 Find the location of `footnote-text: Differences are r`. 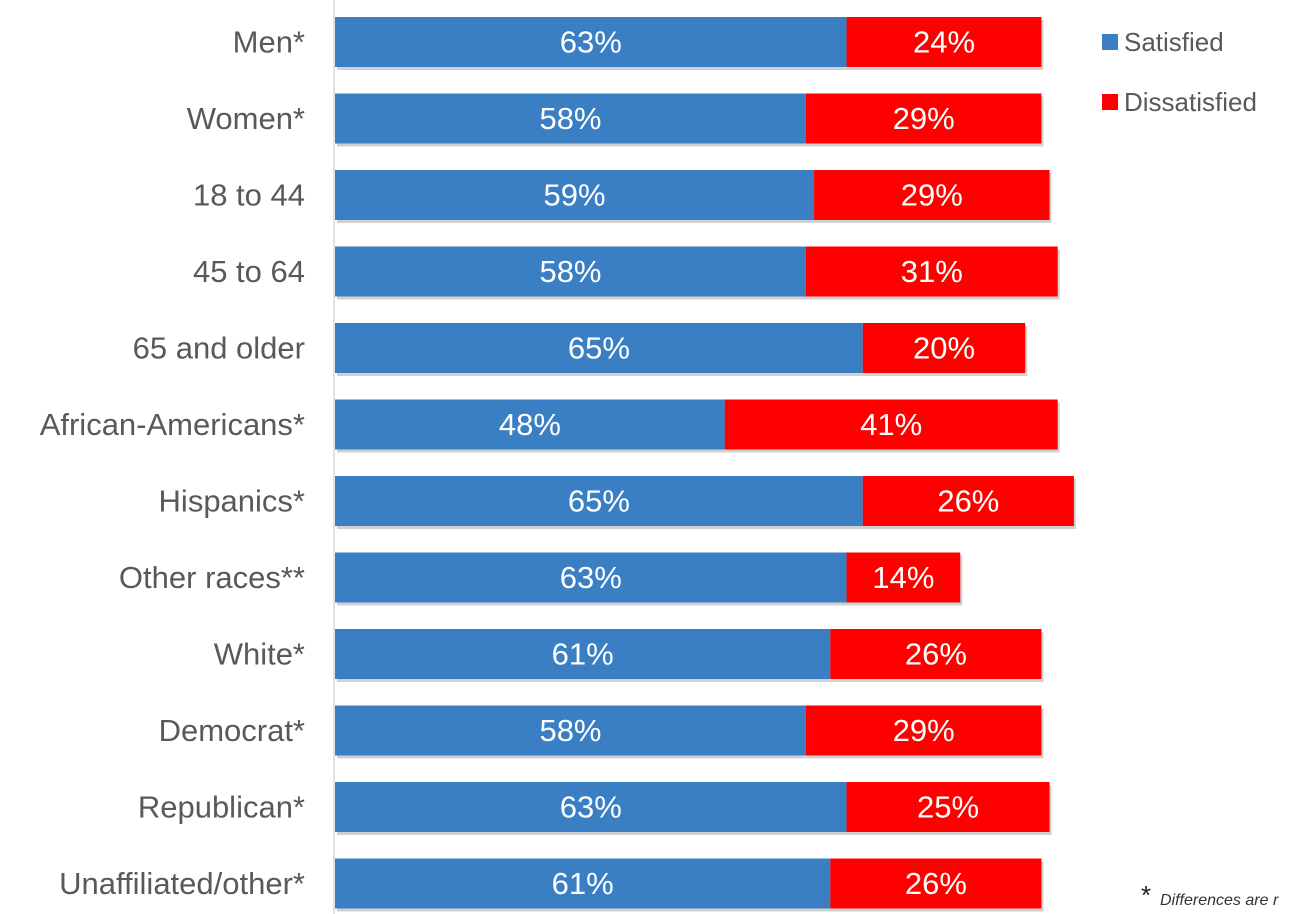

footnote-text: Differences are r is located at coordinates (1219, 900).